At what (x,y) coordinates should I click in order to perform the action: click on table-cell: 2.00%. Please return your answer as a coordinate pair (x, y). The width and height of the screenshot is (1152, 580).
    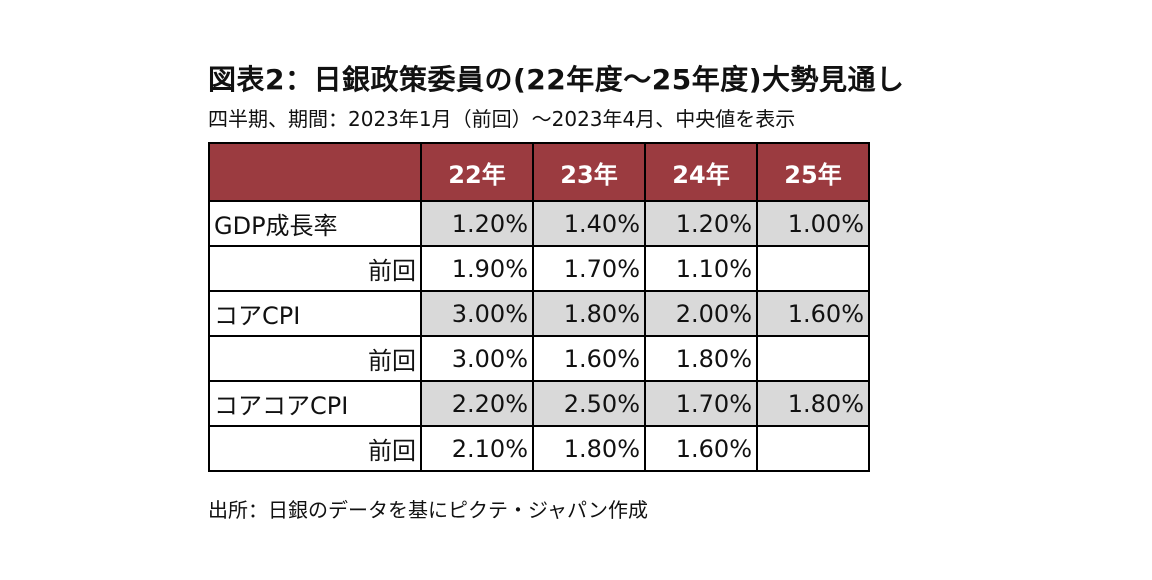
    Looking at the image, I should click on (701, 313).